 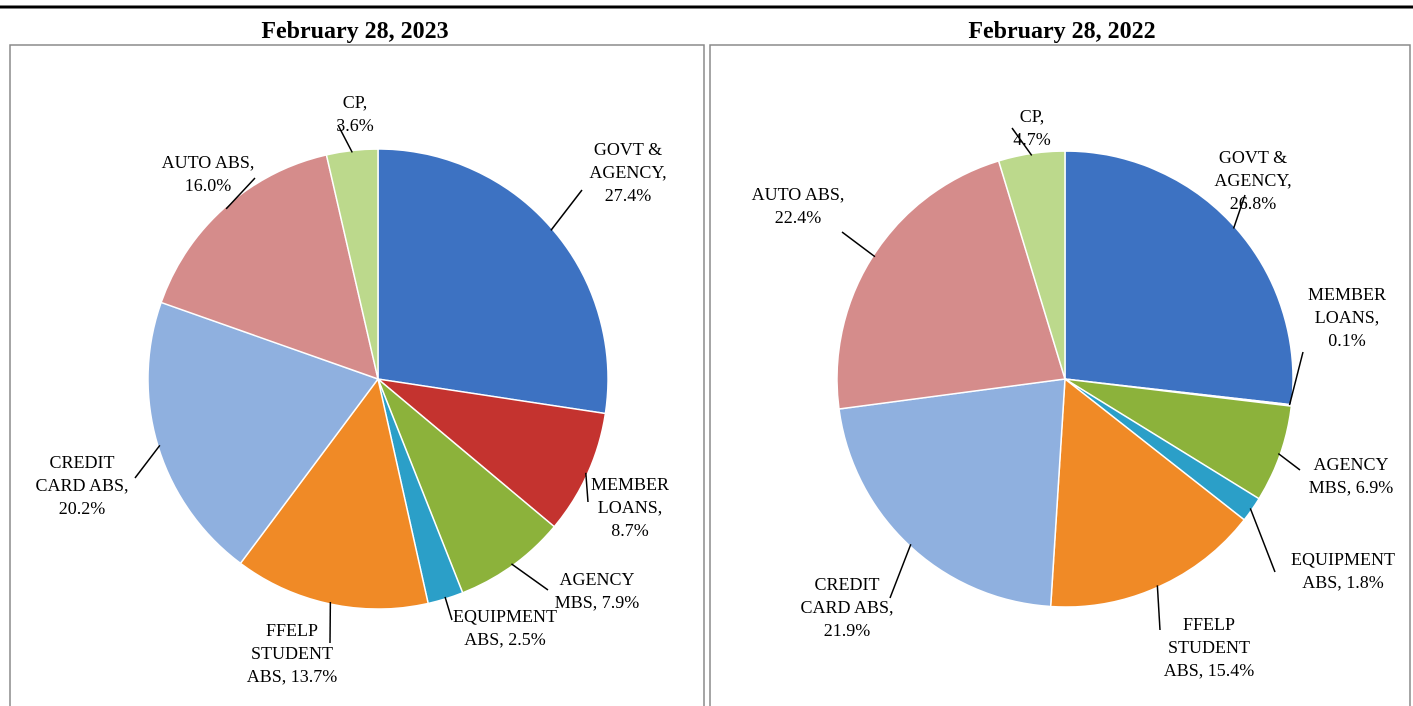 I want to click on data-label-line: 0.1%, so click(x=1347, y=340).